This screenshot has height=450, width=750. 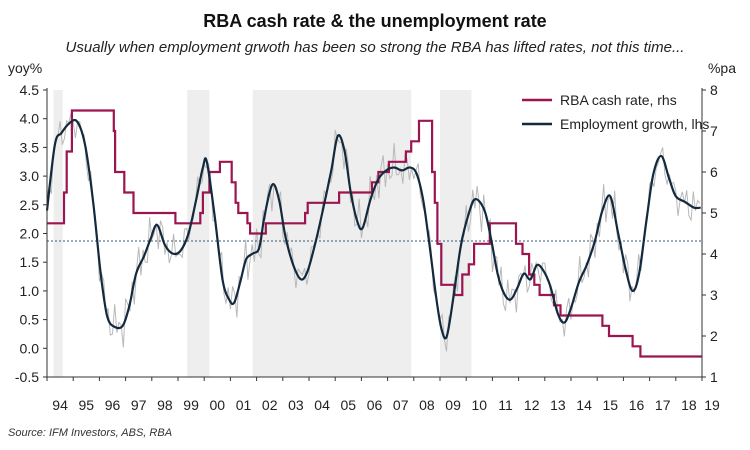 What do you see at coordinates (27, 377) in the screenshot?
I see `left-tick-label-10: -0.5` at bounding box center [27, 377].